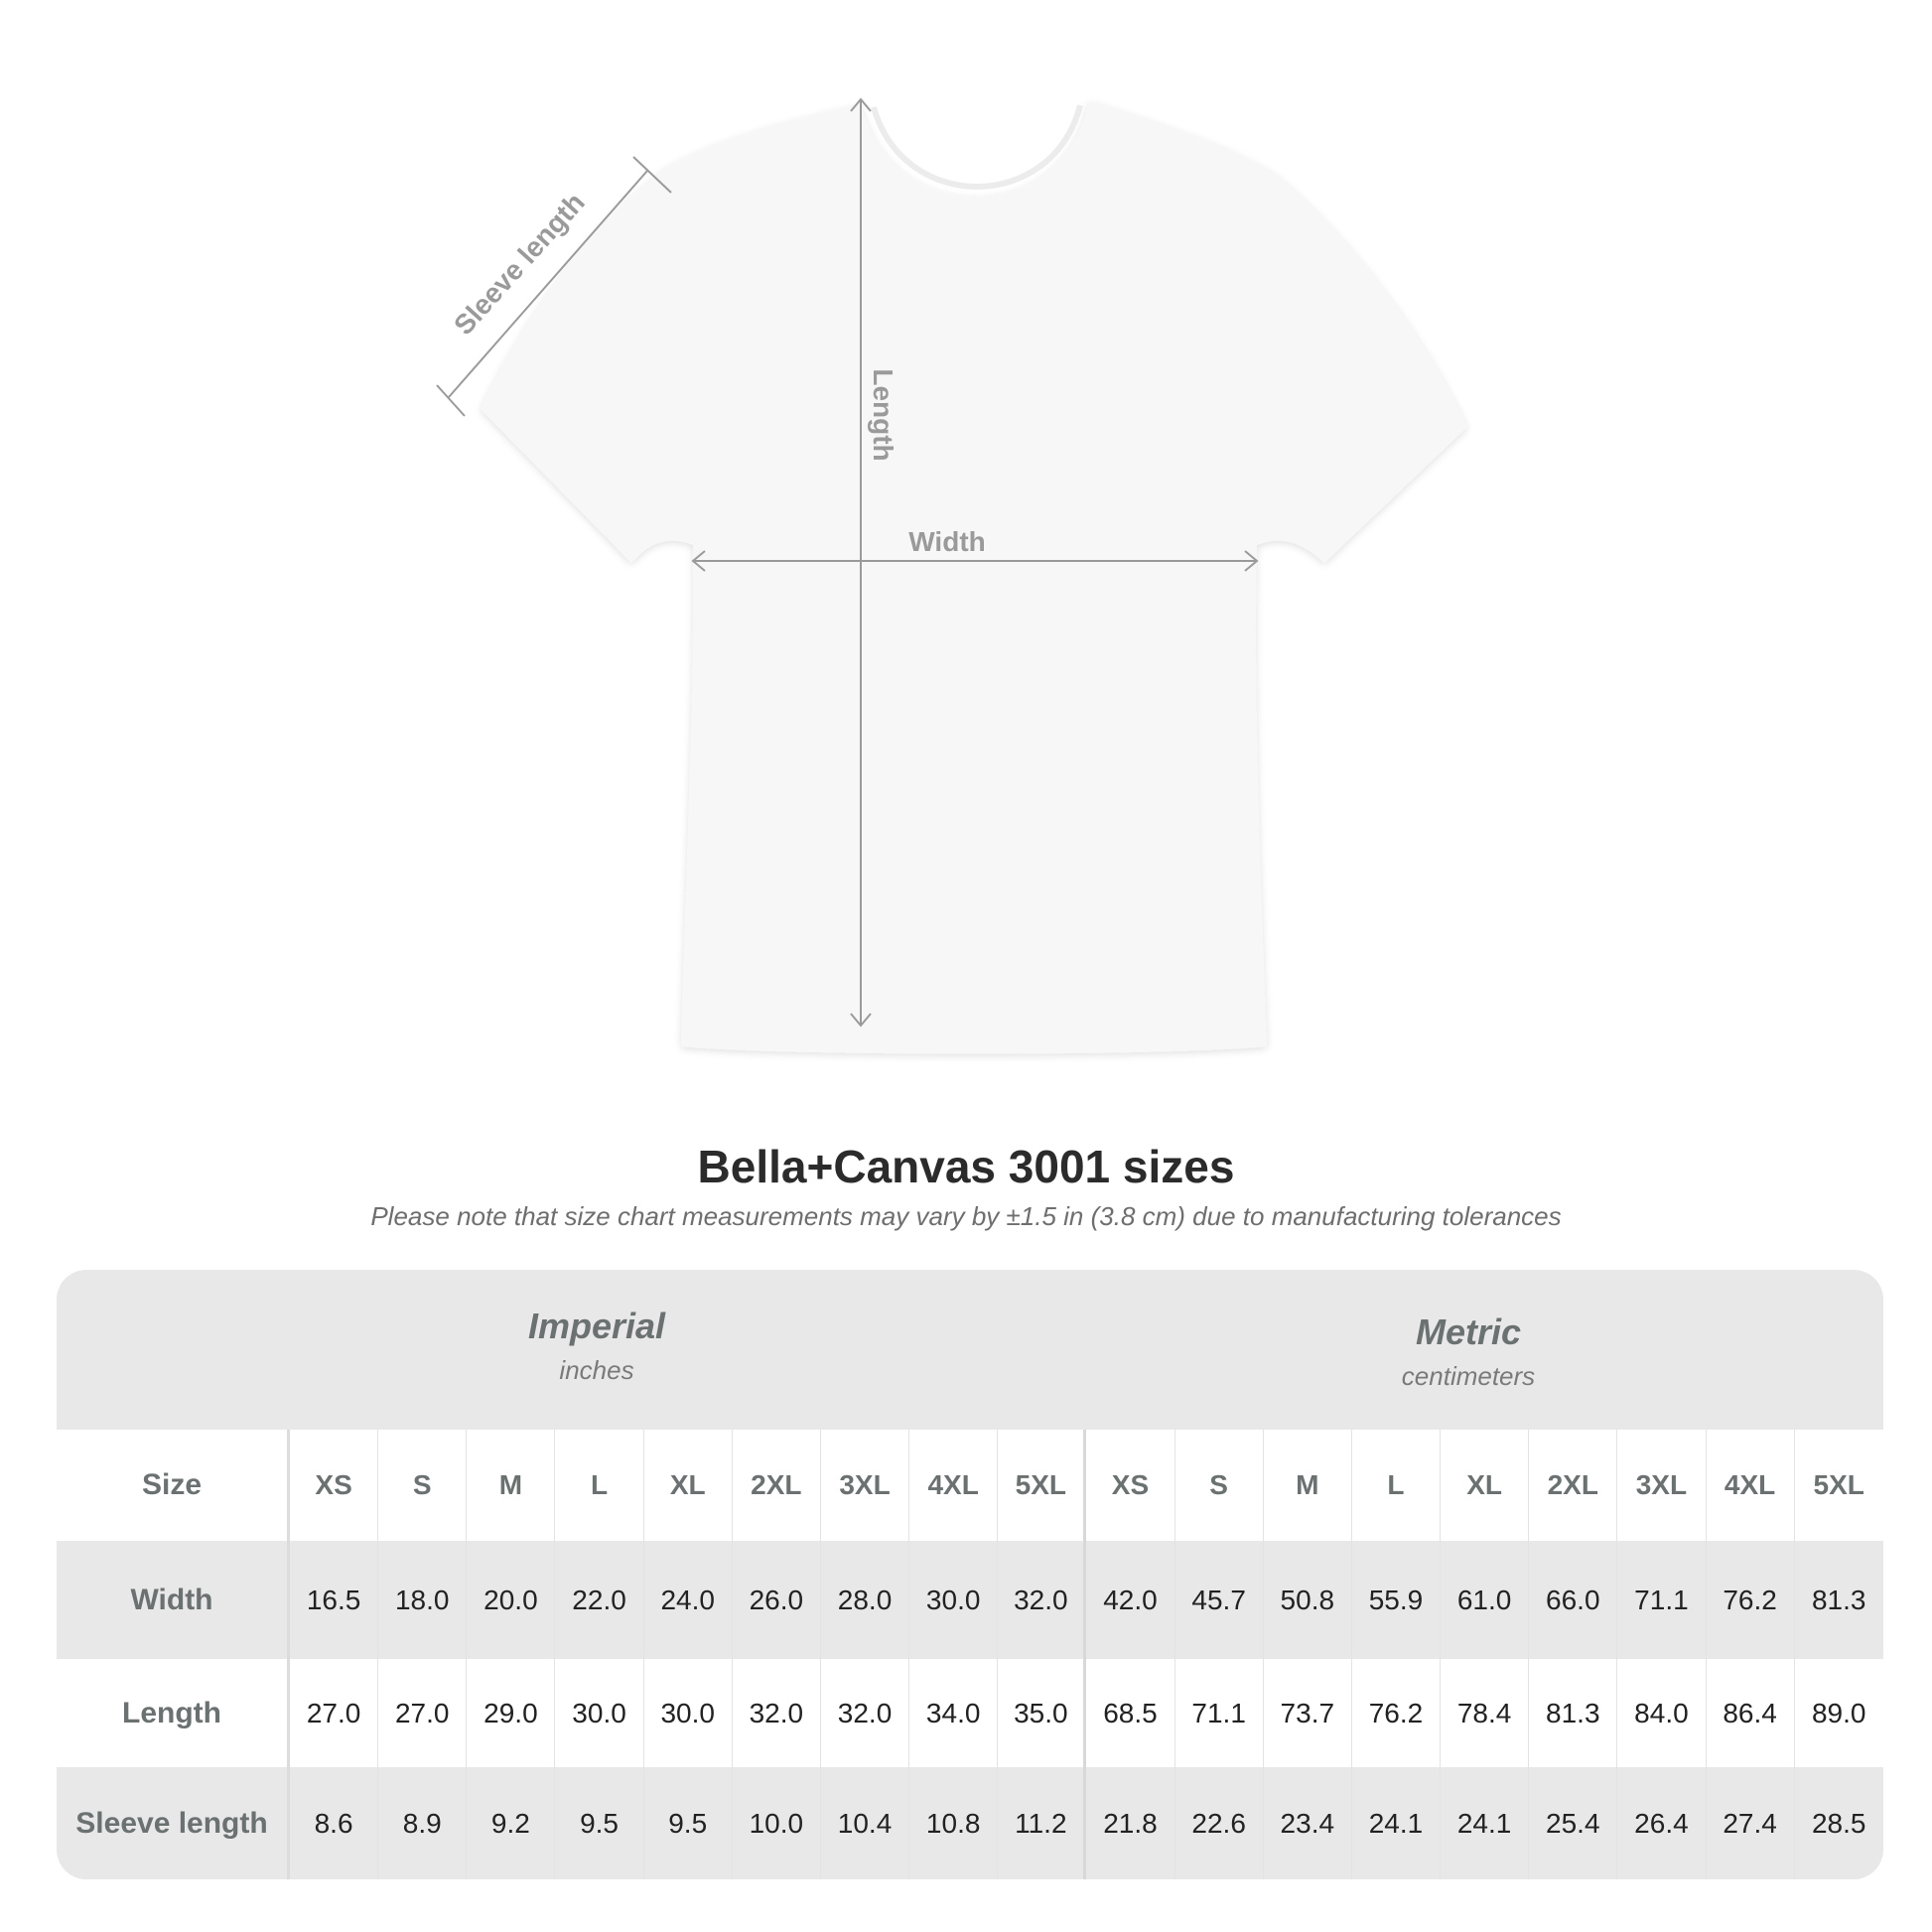  What do you see at coordinates (1308, 1823) in the screenshot?
I see `table-cell: 23.4` at bounding box center [1308, 1823].